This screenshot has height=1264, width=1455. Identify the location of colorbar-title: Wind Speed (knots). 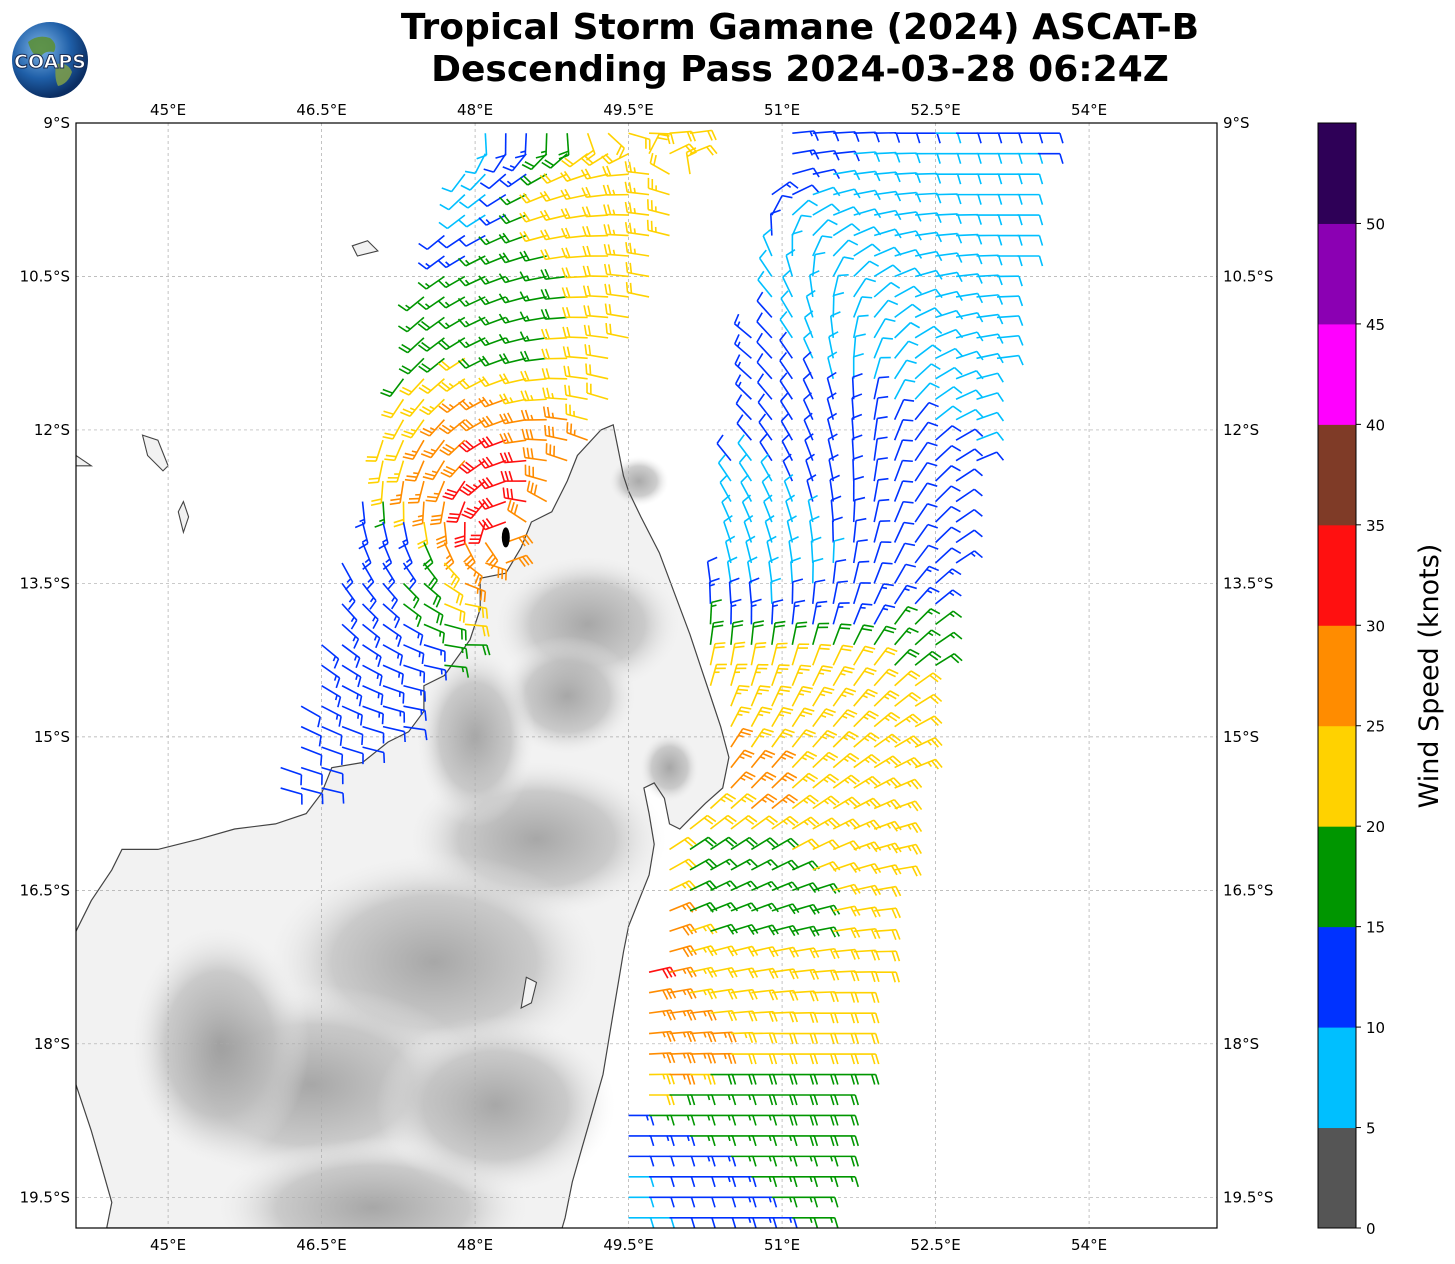
(1429, 676).